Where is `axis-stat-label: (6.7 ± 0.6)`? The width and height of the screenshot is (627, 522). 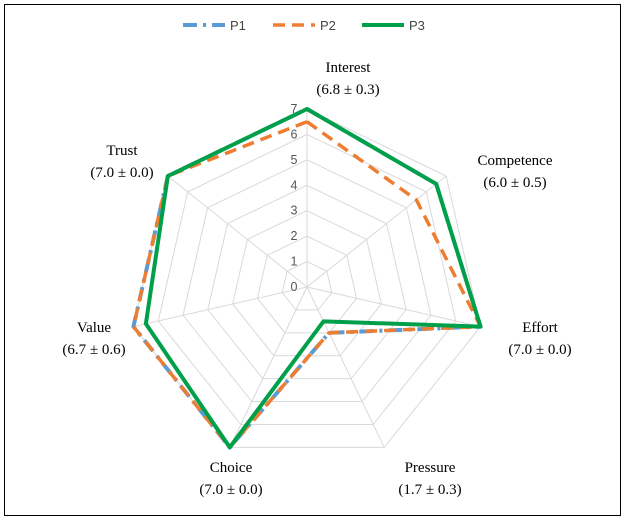
axis-stat-label: (6.7 ± 0.6) is located at coordinates (93, 350).